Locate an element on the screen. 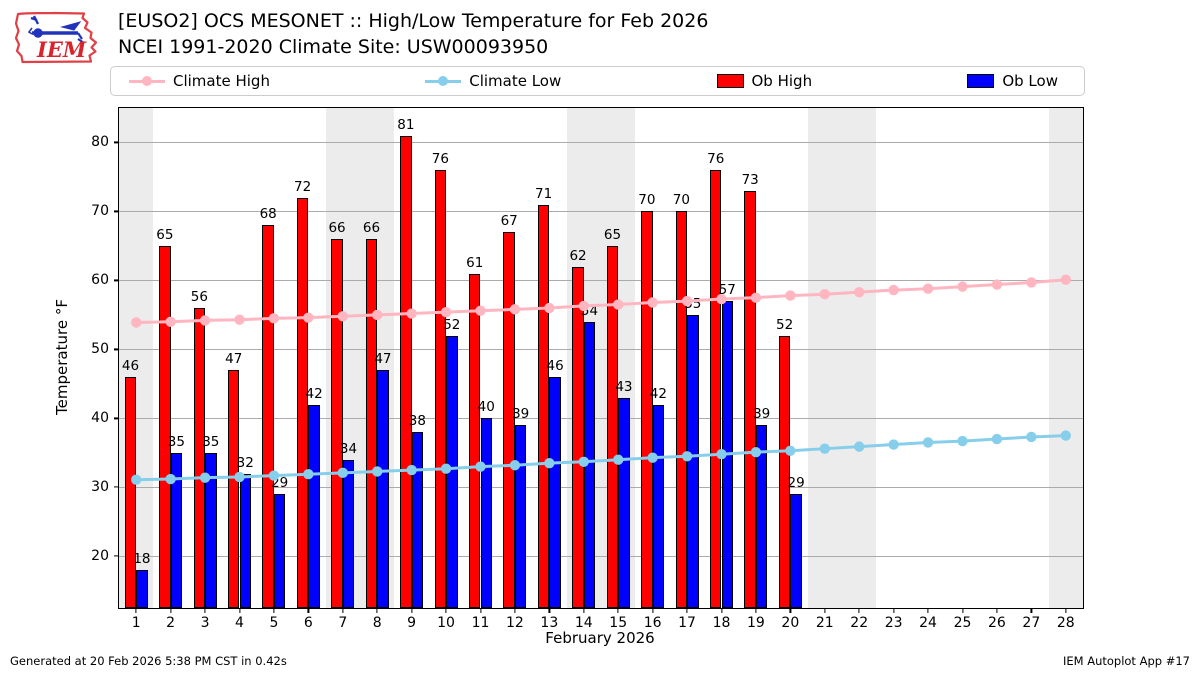 Image resolution: width=1200 pixels, height=675 pixels. x-tick-label: 5 is located at coordinates (274, 623).